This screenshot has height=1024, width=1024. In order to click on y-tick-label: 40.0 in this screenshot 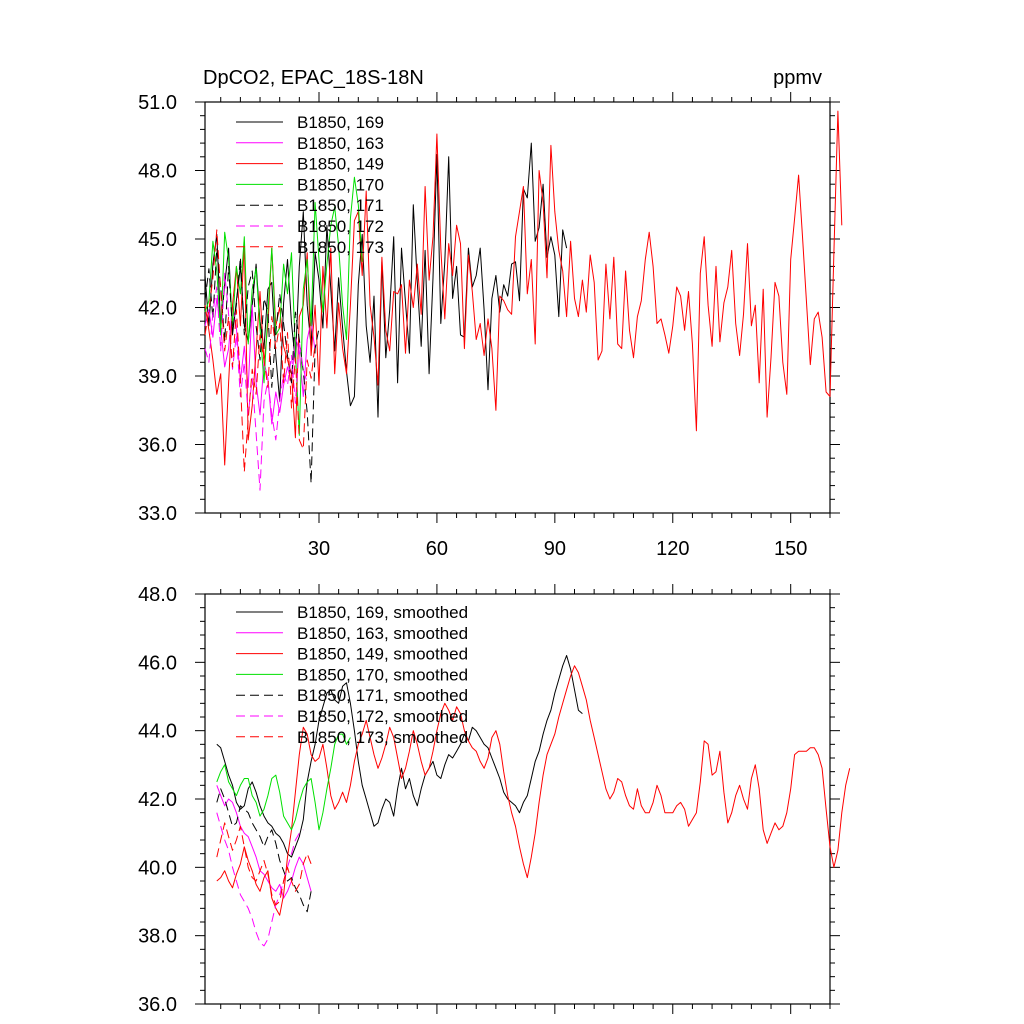, I will do `click(157, 868)`.